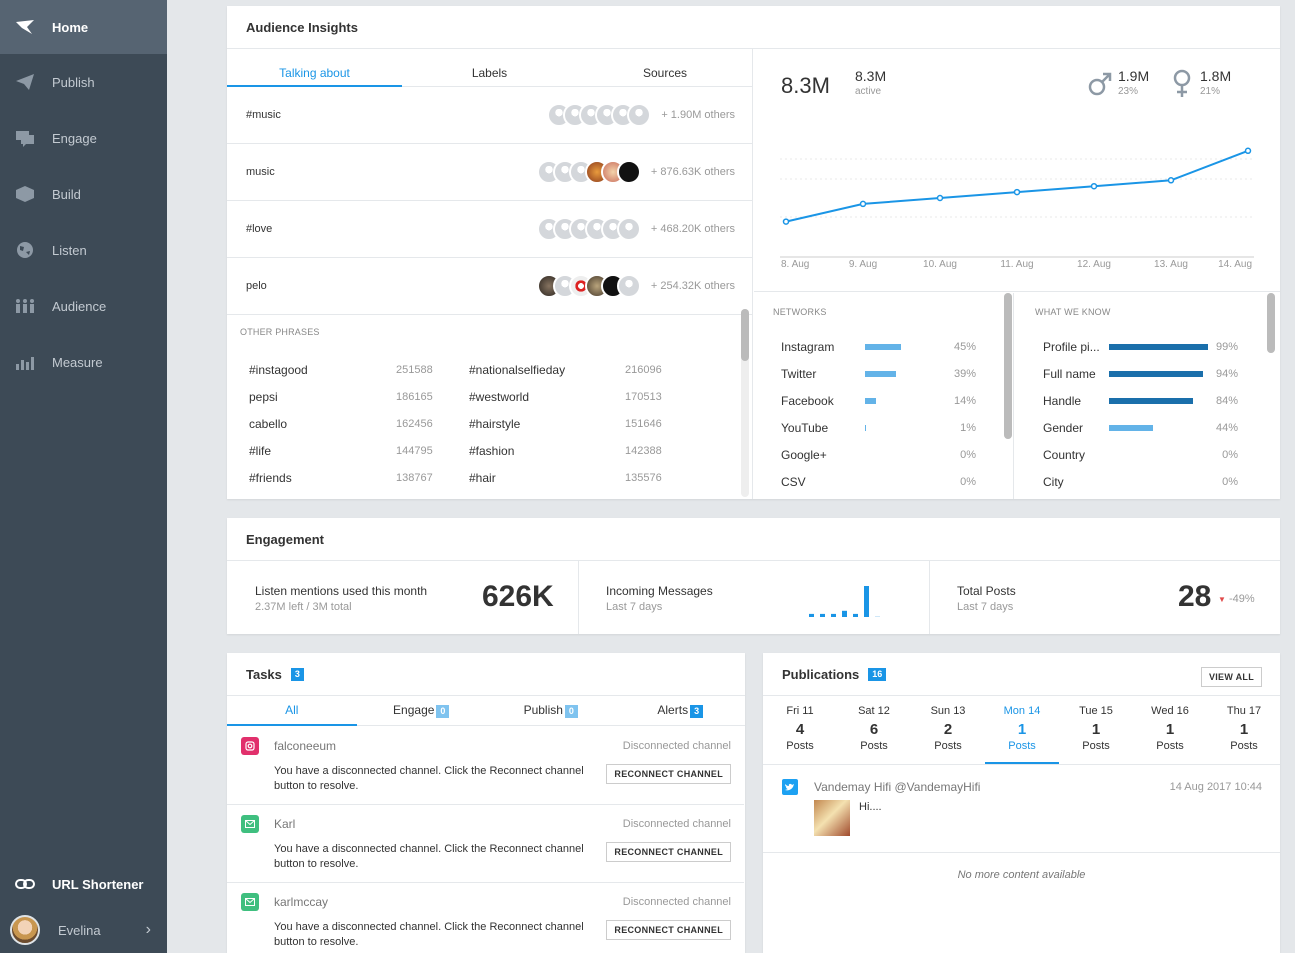  Describe the element at coordinates (1008, 366) in the screenshot. I see `networks-scrollbar` at that location.